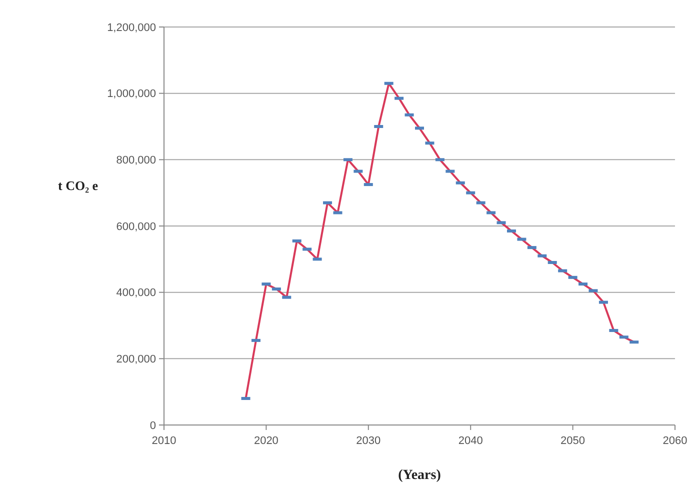 This screenshot has height=487, width=695. I want to click on y-tick-label: 600,000, so click(136, 226).